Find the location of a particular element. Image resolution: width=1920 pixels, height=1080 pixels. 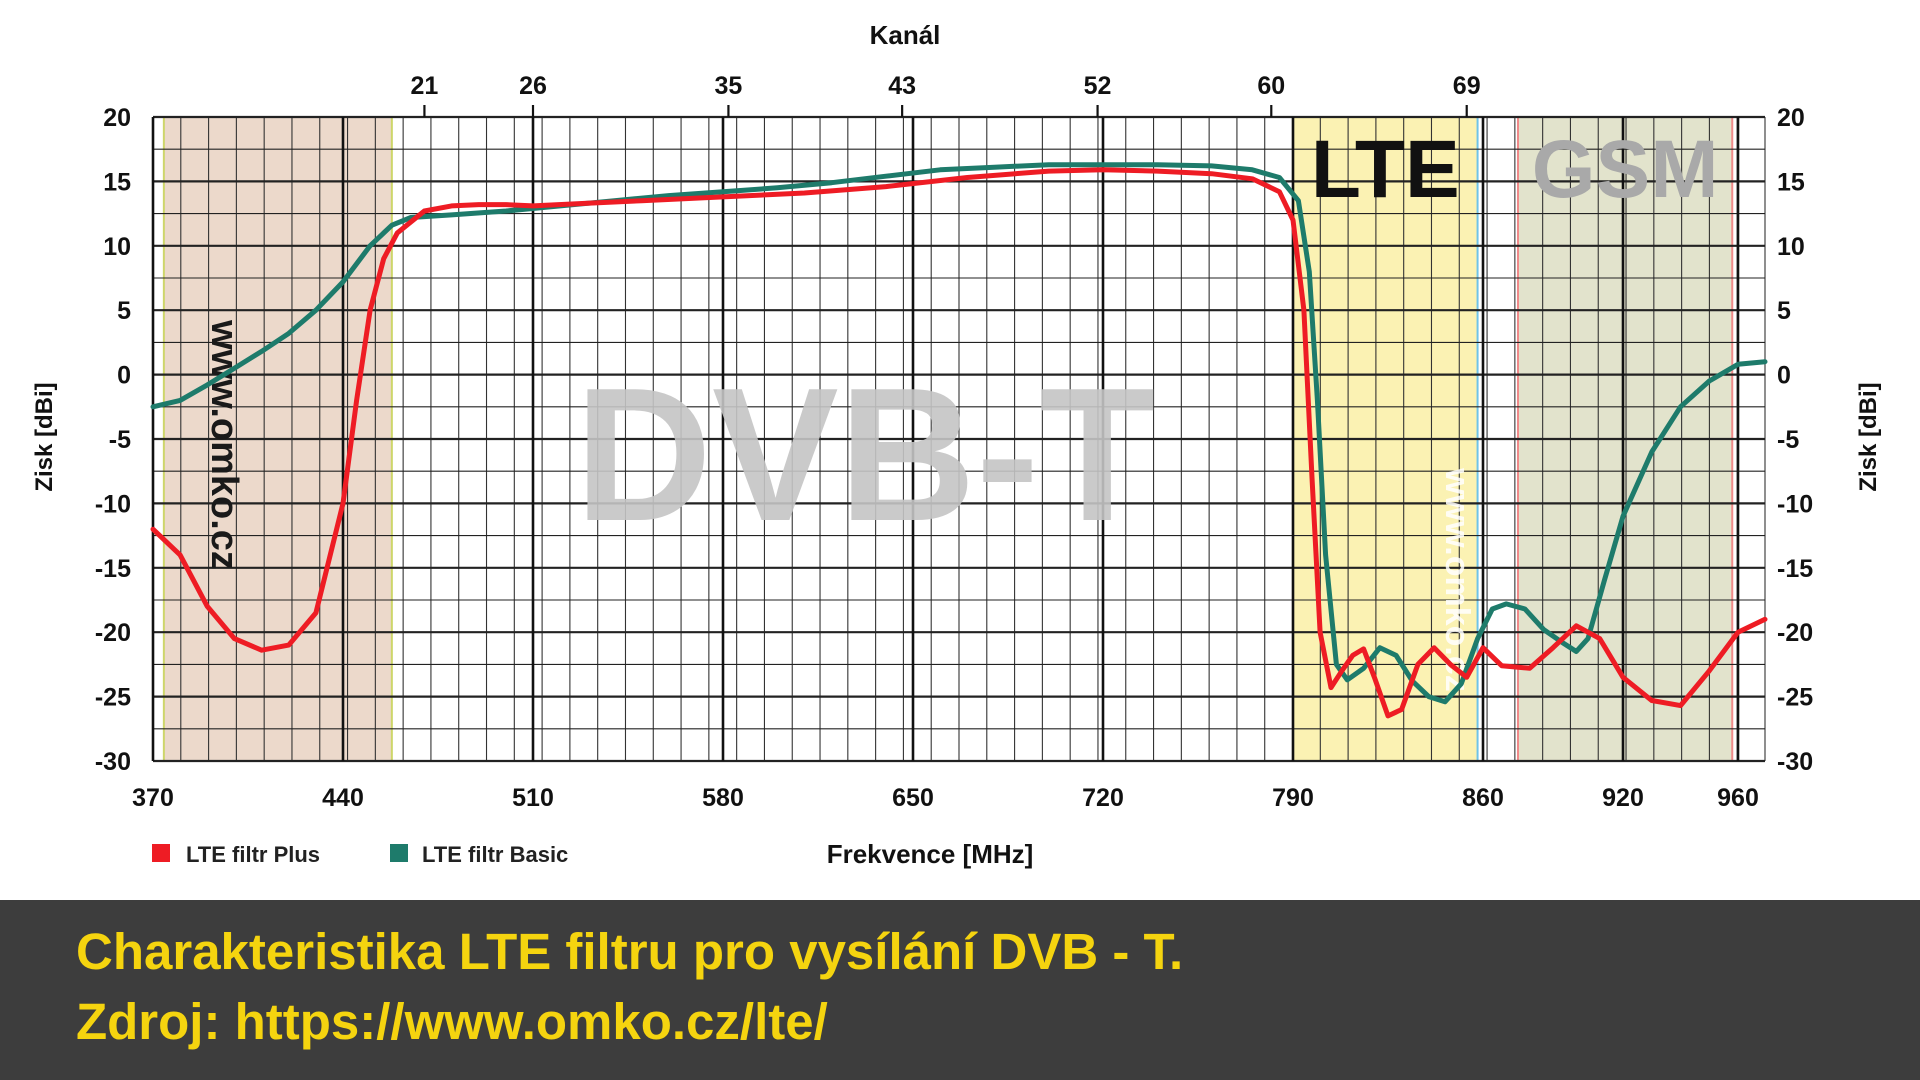

legend-label-lte-filtr-plus: LTE filtr Plus is located at coordinates (253, 854).